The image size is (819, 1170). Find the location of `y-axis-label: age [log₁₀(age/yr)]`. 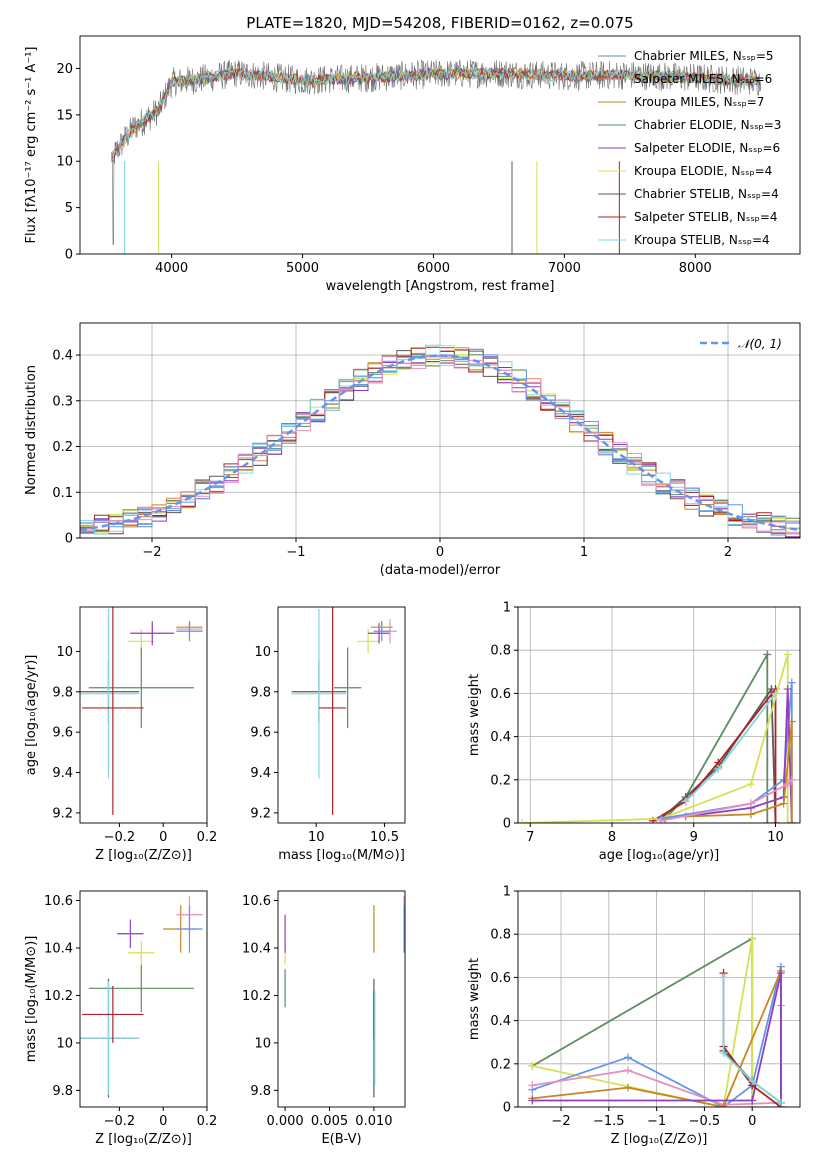

y-axis-label: age [log₁₀(age/yr)] is located at coordinates (31, 715).